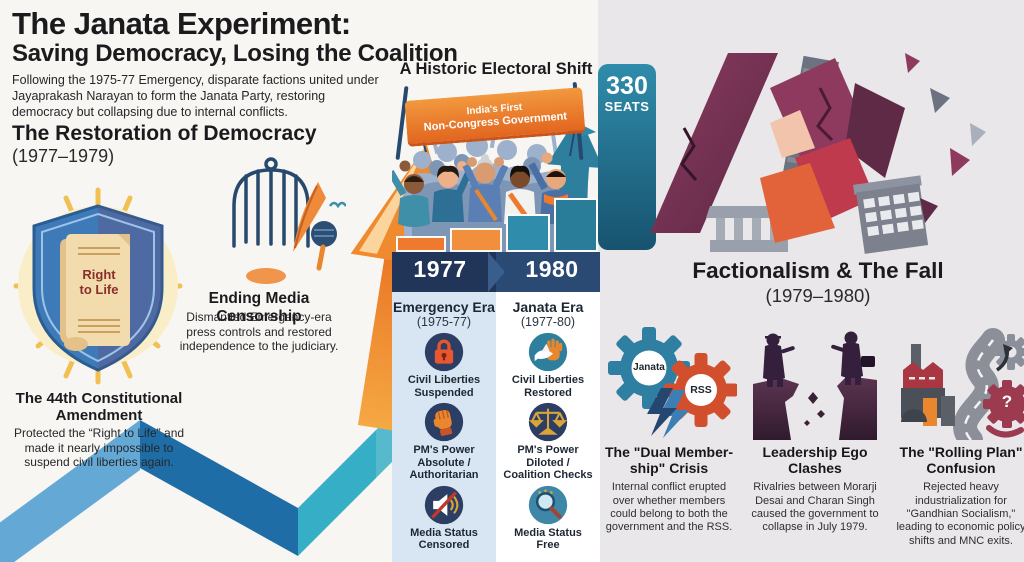  I want to click on table-row: Civil Liberties Suspended, so click(444, 365).